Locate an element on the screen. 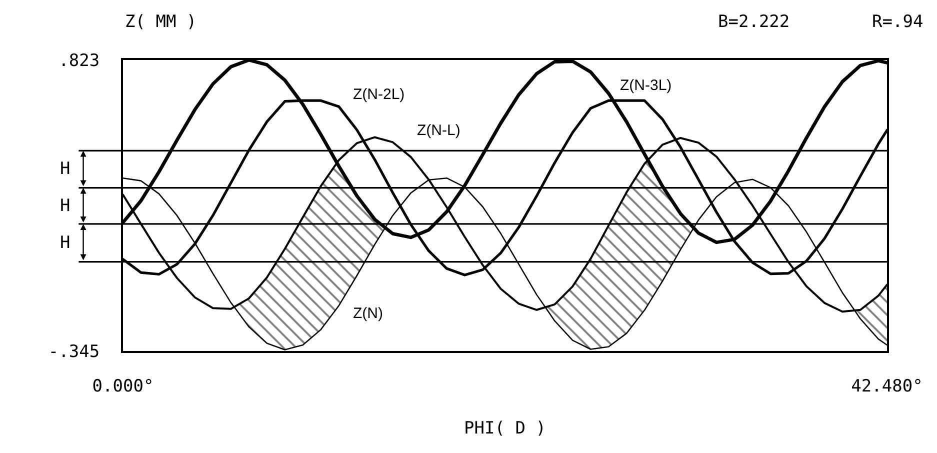 The image size is (937, 453). y-tick-label: -.345 is located at coordinates (74, 352).